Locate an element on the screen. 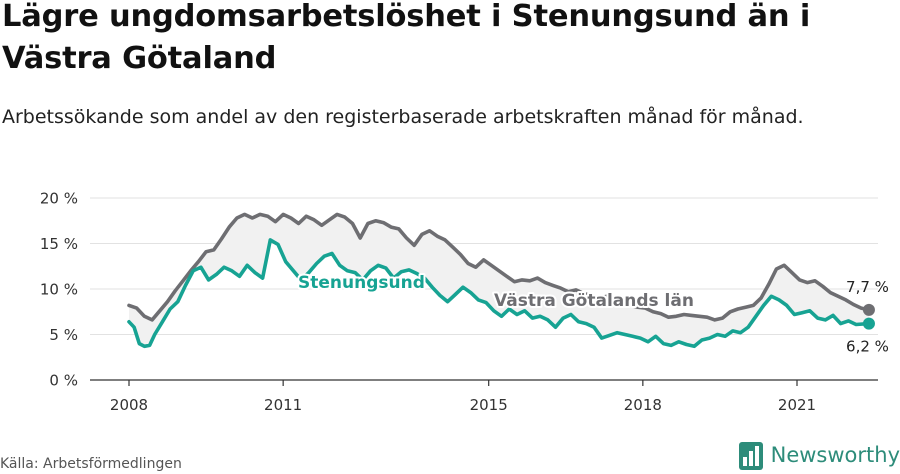 The image size is (900, 474). series-label-stenungsund: Stenungsund is located at coordinates (361, 283).